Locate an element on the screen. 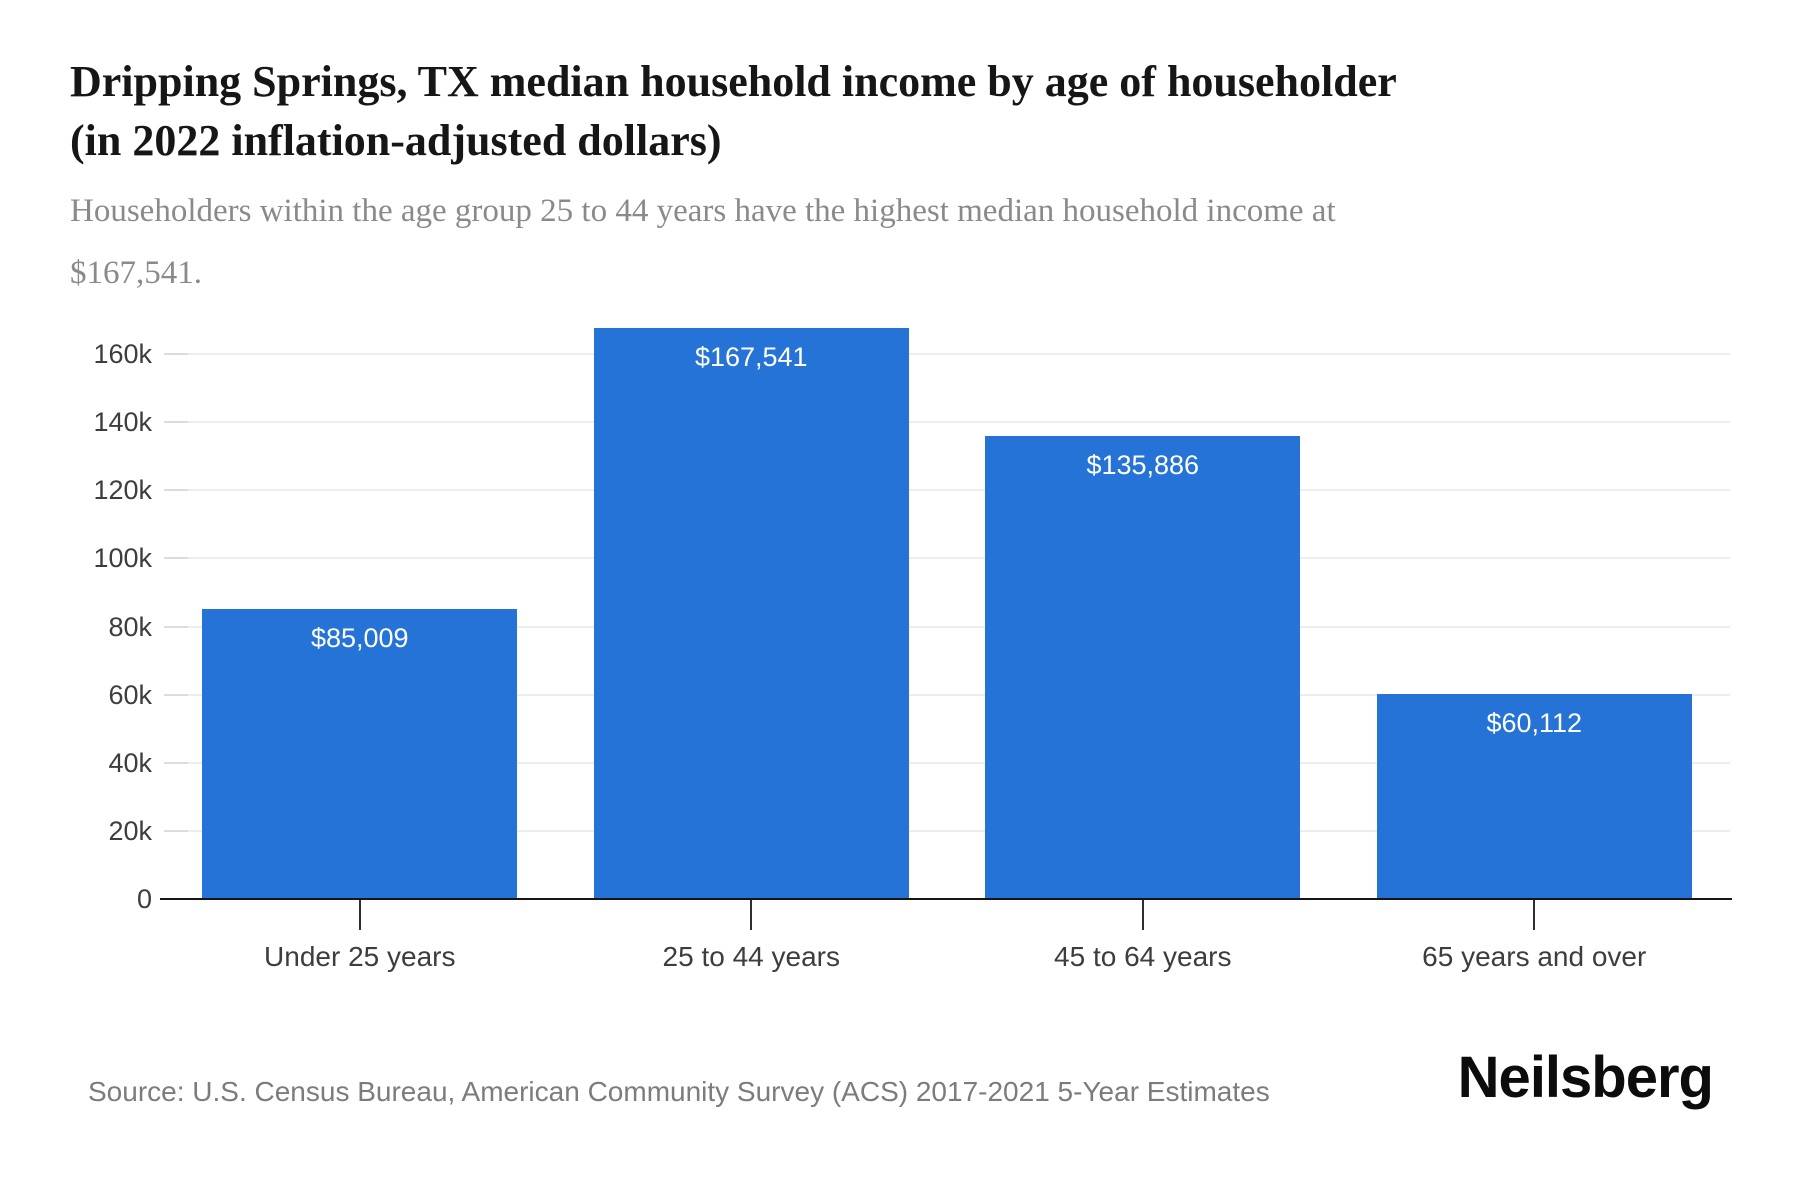  y-tick-80k is located at coordinates (176, 626).